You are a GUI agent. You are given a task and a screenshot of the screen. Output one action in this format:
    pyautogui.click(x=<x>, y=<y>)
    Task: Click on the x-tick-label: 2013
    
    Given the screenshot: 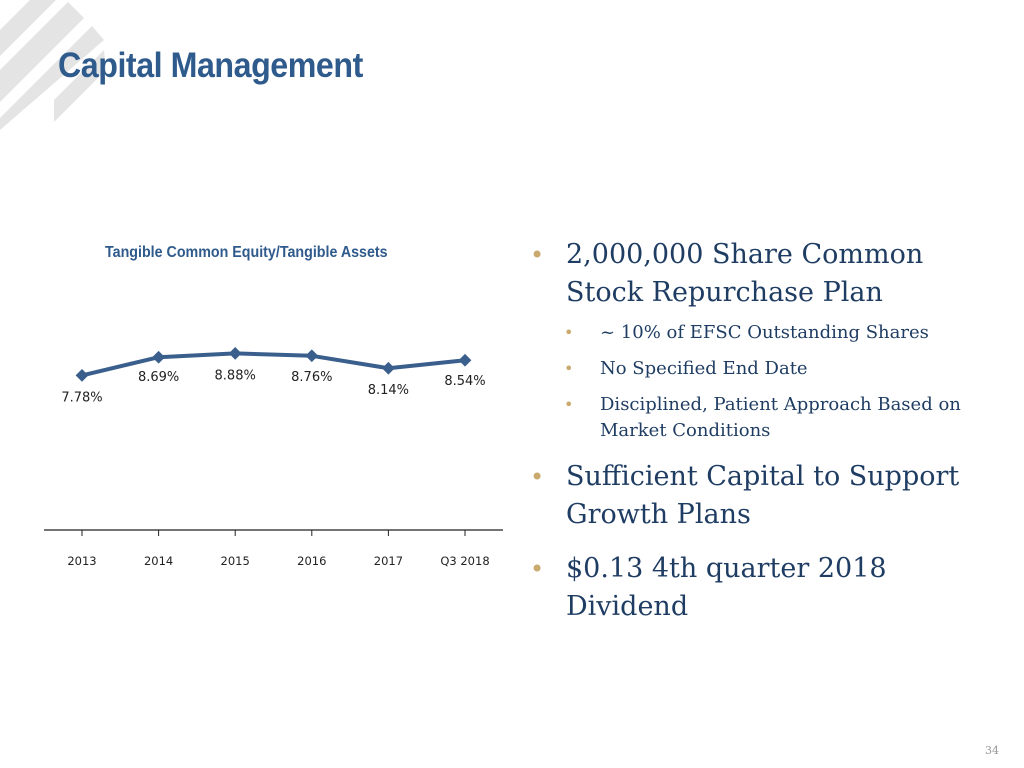 What is the action you would take?
    pyautogui.click(x=81, y=561)
    